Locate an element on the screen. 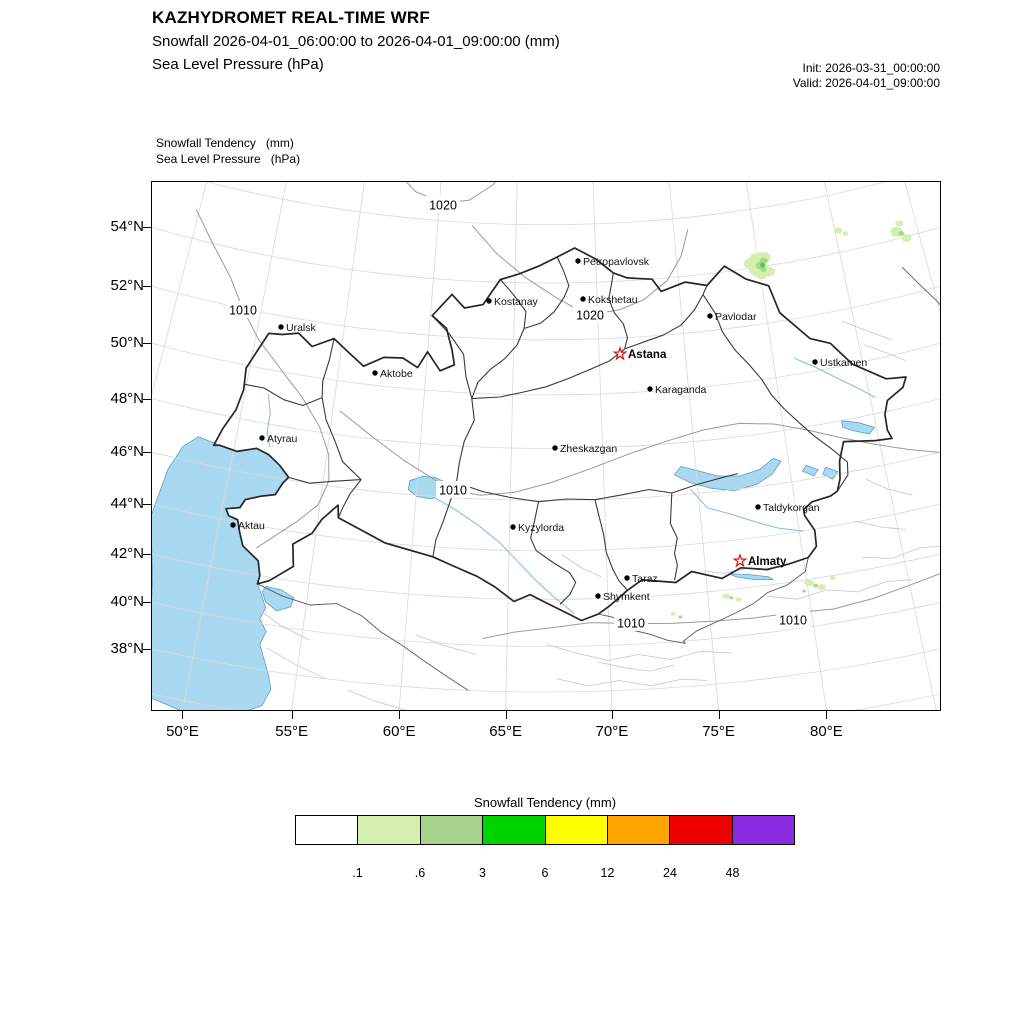  capital-star-icon is located at coordinates (620, 353).